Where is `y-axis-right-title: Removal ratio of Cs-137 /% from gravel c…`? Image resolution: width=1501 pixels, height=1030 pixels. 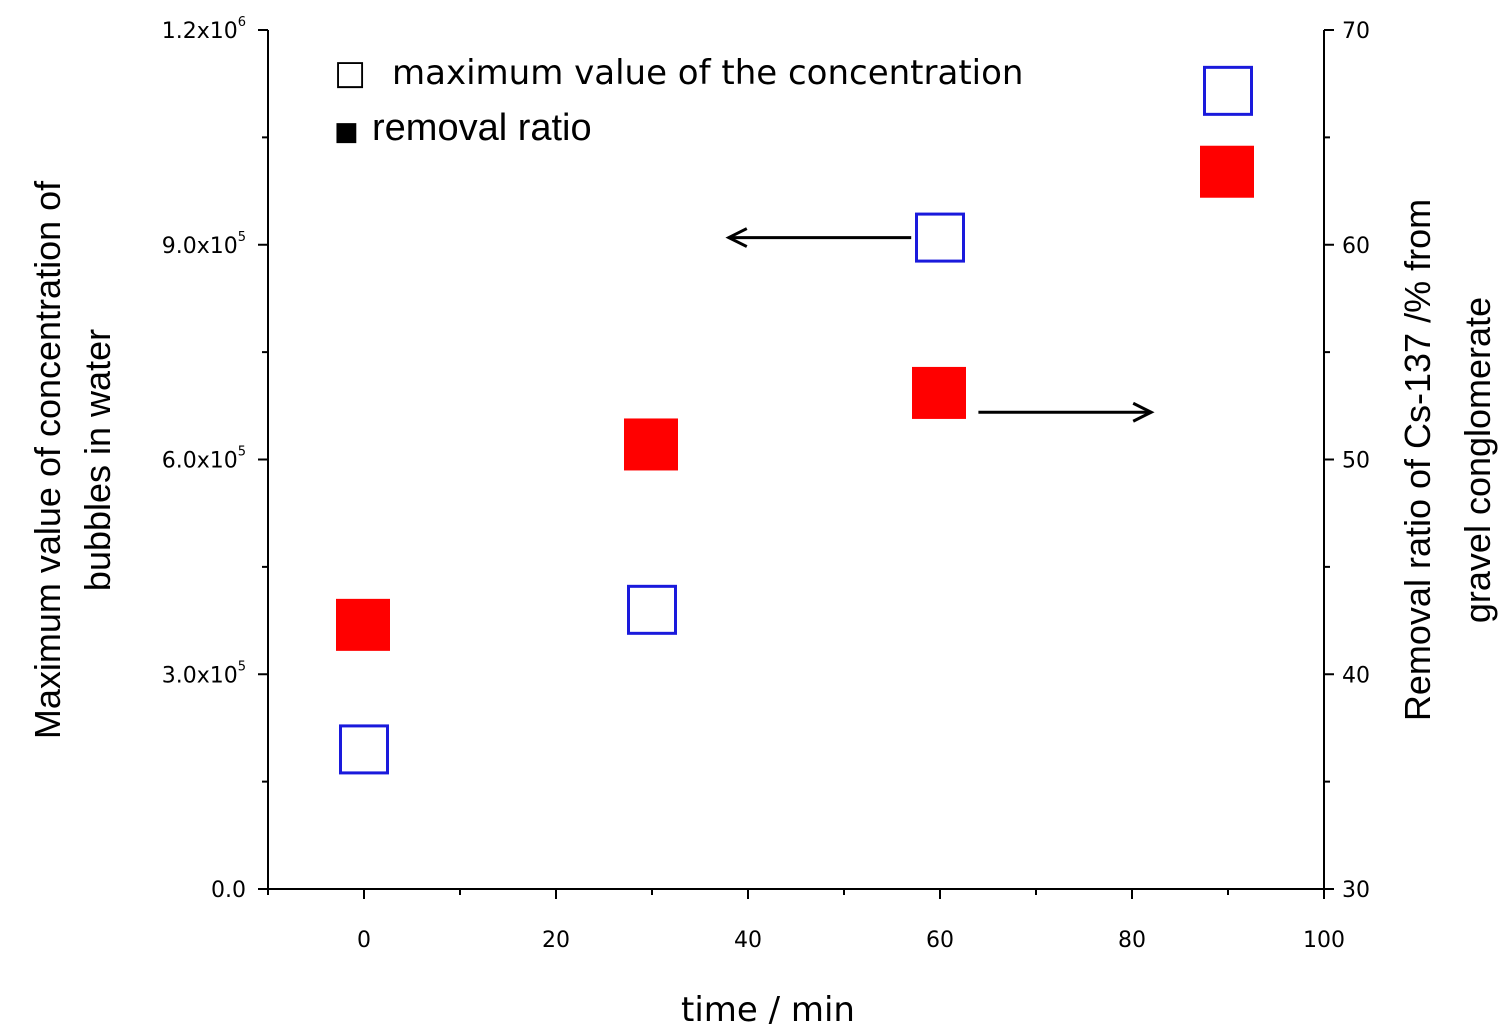
y-axis-right-title: Removal ratio of Cs-137 /% from gravel c… is located at coordinates (1447, 460).